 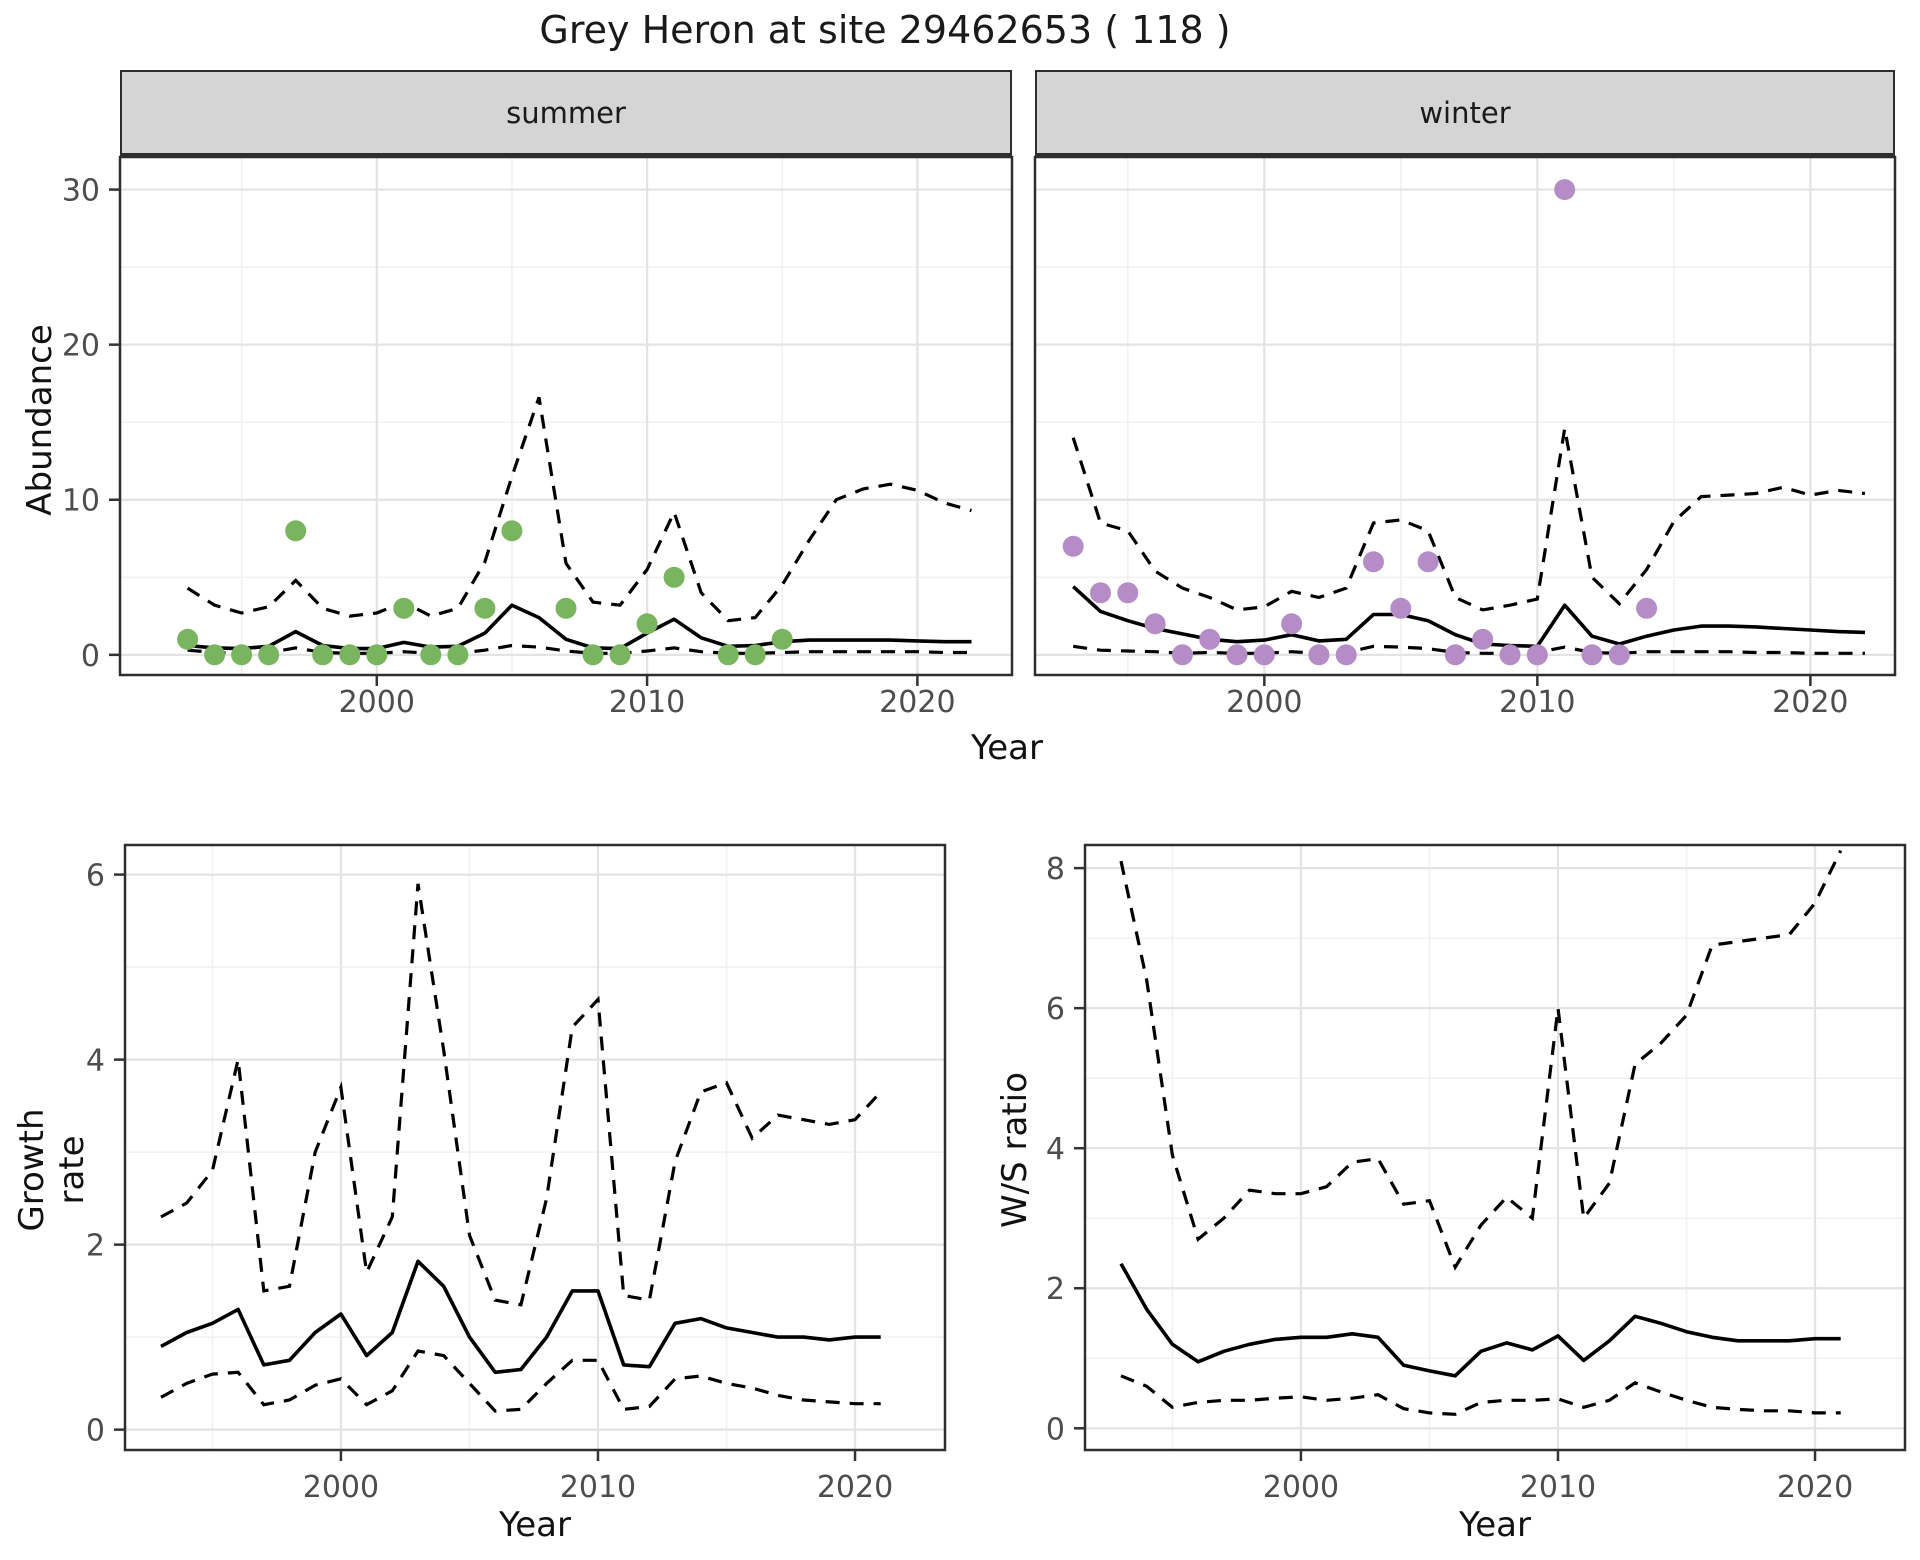 What do you see at coordinates (40, 420) in the screenshot?
I see `abundance-axis-title: Abundance` at bounding box center [40, 420].